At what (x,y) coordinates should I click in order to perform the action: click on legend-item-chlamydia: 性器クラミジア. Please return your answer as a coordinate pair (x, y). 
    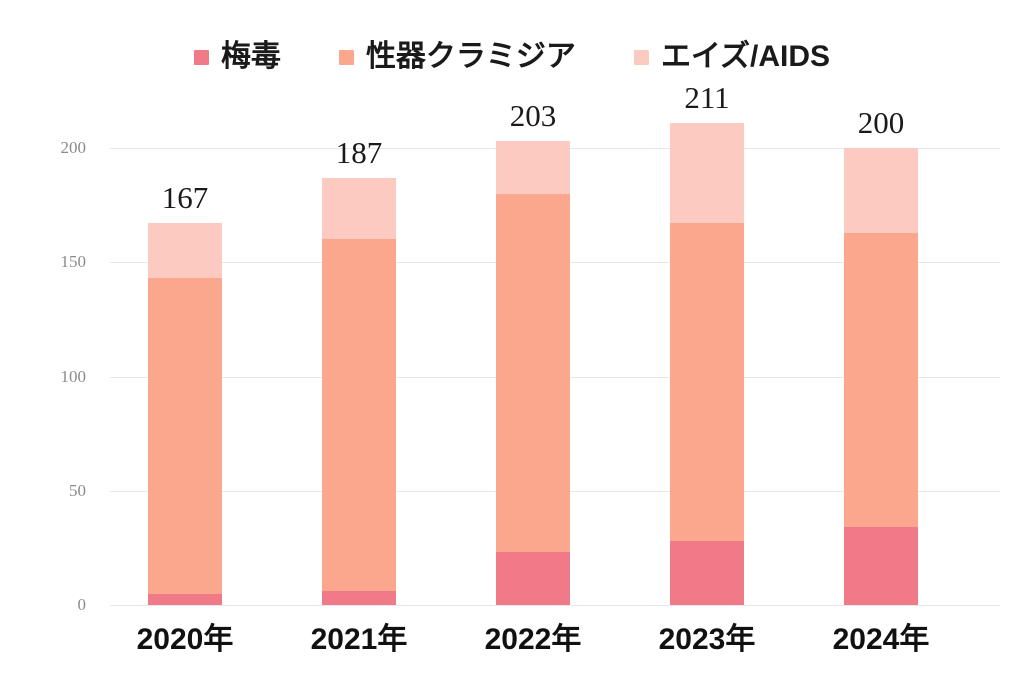
    Looking at the image, I should click on (457, 56).